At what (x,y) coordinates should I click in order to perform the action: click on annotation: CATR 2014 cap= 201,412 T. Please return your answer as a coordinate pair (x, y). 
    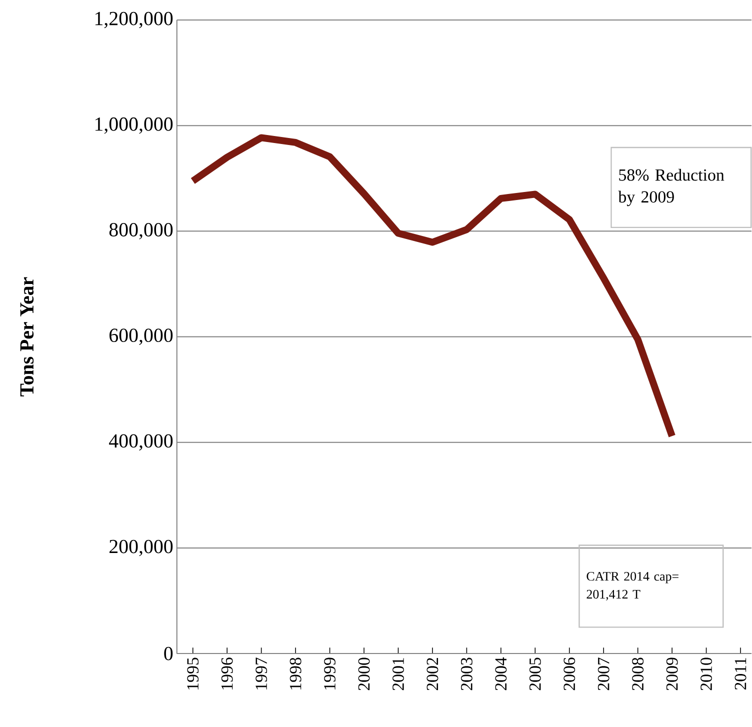
    Looking at the image, I should click on (632, 586).